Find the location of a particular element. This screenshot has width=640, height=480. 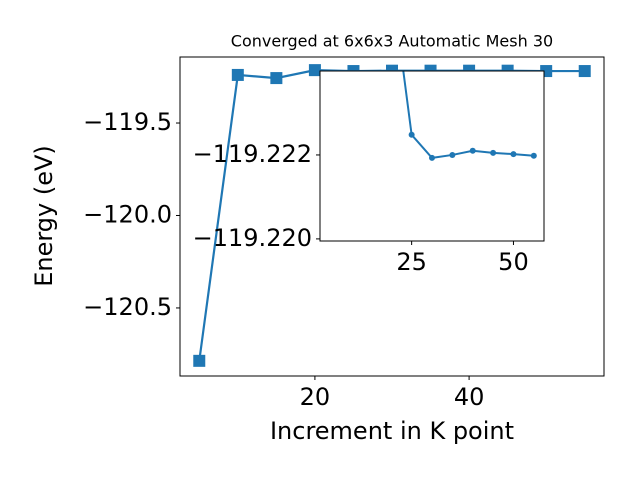

axes-frame is located at coordinates (432, 156).